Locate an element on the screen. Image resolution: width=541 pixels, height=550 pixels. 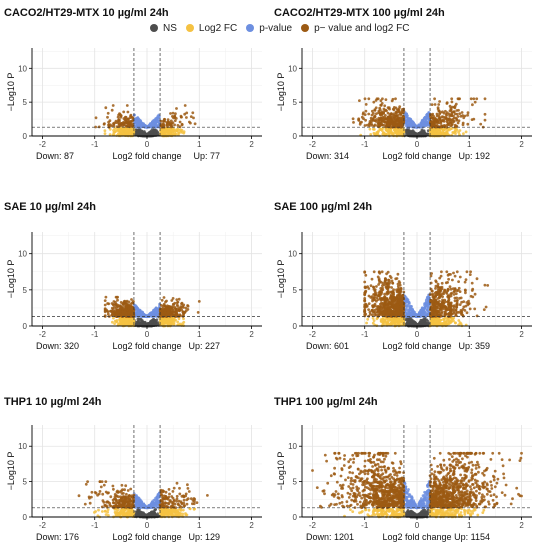
legend-log2fc-label: Log2 FC is located at coordinates (218, 28).